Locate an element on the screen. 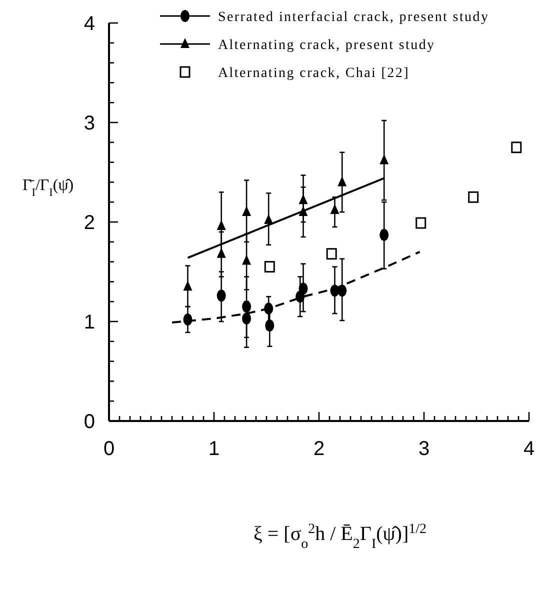 The height and width of the screenshot is (605, 545). text: ξ = [σ$_{o}$$^{2}$h / Ē$_{2}$Γ$_{I}$(ψ̂)]$^{1/2}$ is located at coordinates (340, 537).